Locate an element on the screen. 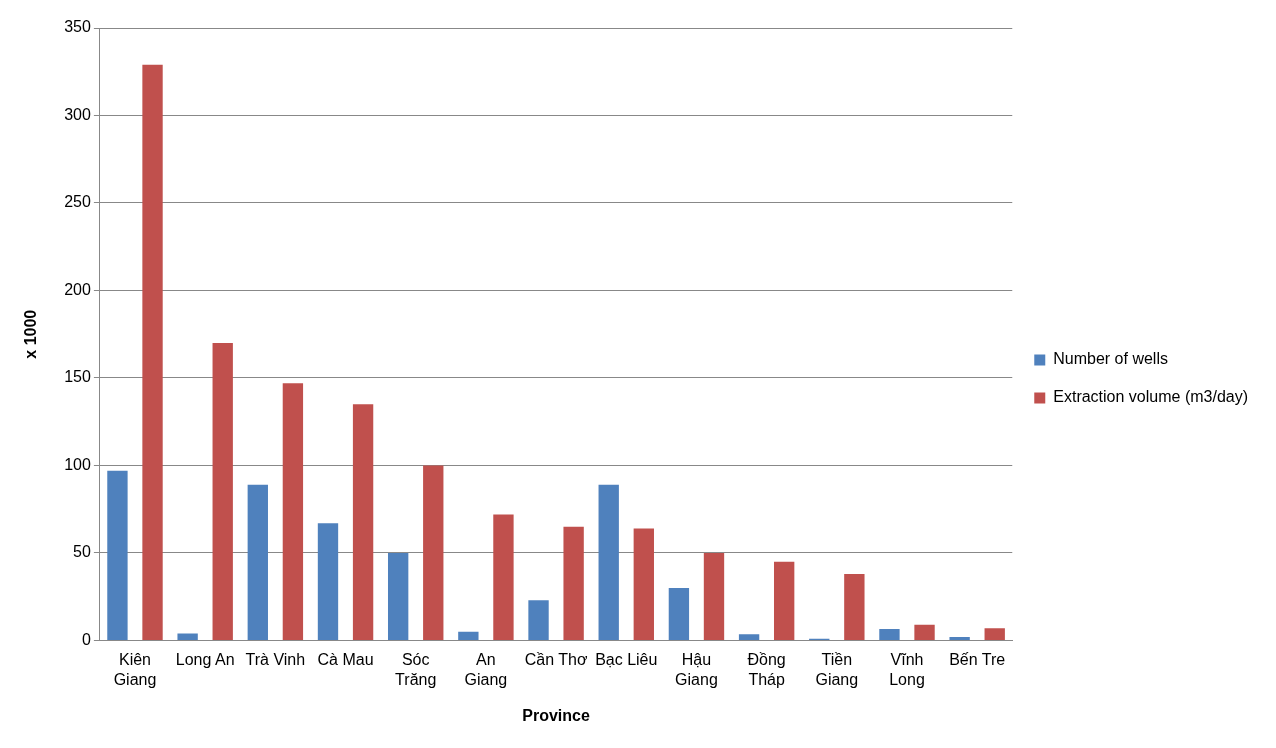 The width and height of the screenshot is (1276, 748). x-tick-label: Đồng Tháp is located at coordinates (766, 669).